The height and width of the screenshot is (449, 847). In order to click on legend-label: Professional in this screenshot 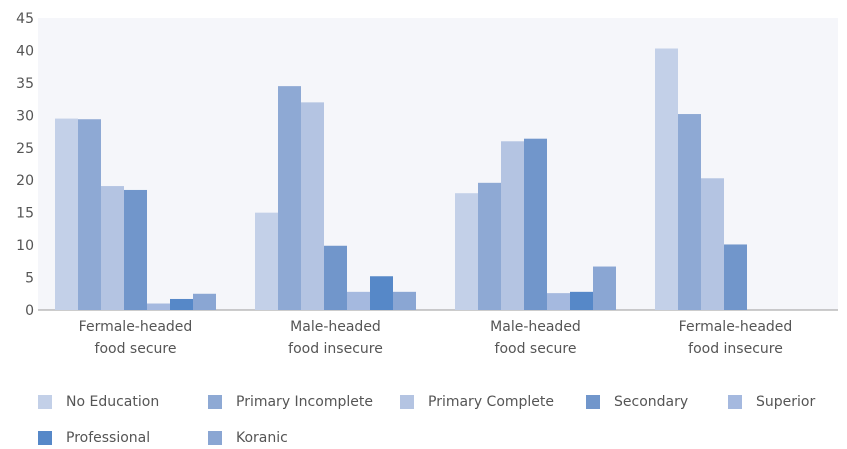, I will do `click(108, 438)`.